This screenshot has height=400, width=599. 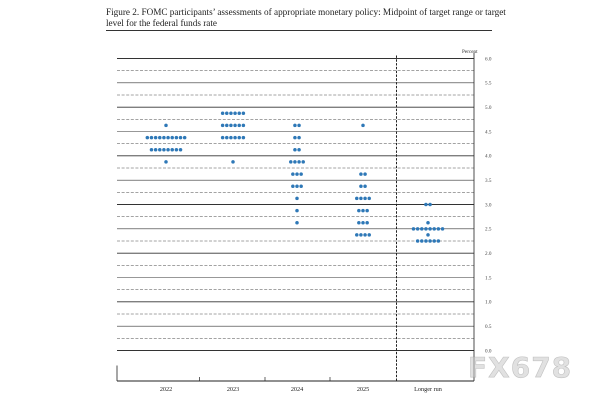 I want to click on series-2024, so click(x=297, y=174).